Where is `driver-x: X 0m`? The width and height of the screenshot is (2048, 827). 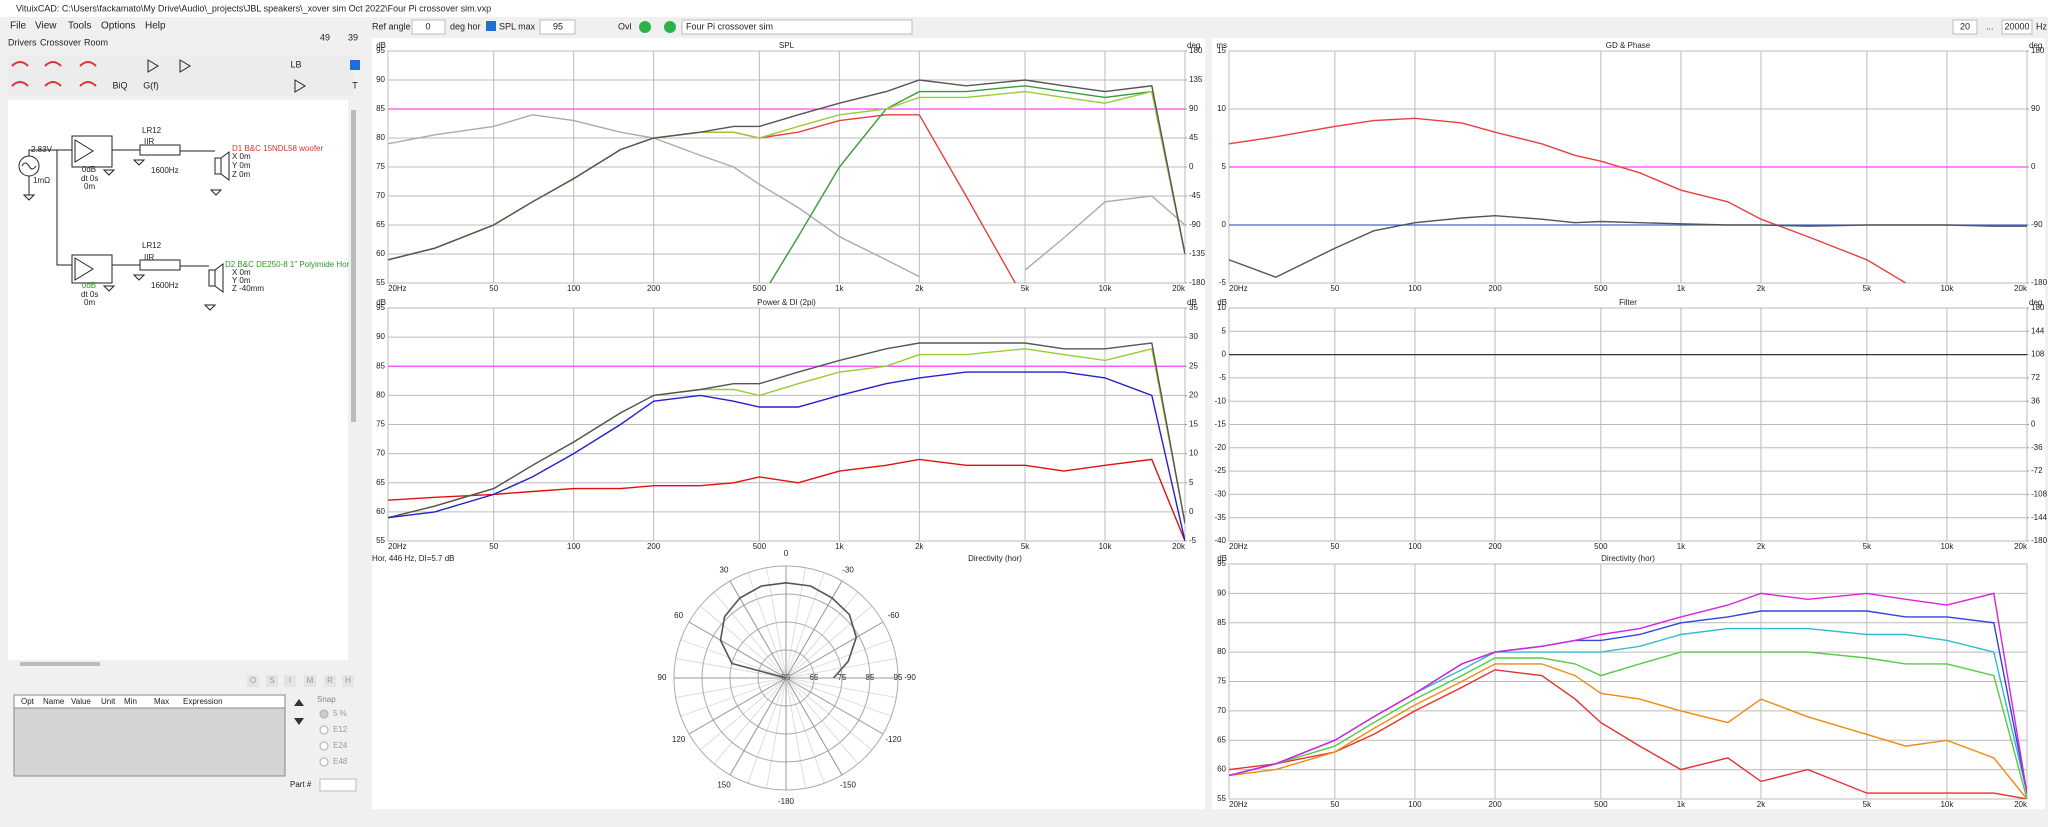
driver-x: X 0m is located at coordinates (241, 272).